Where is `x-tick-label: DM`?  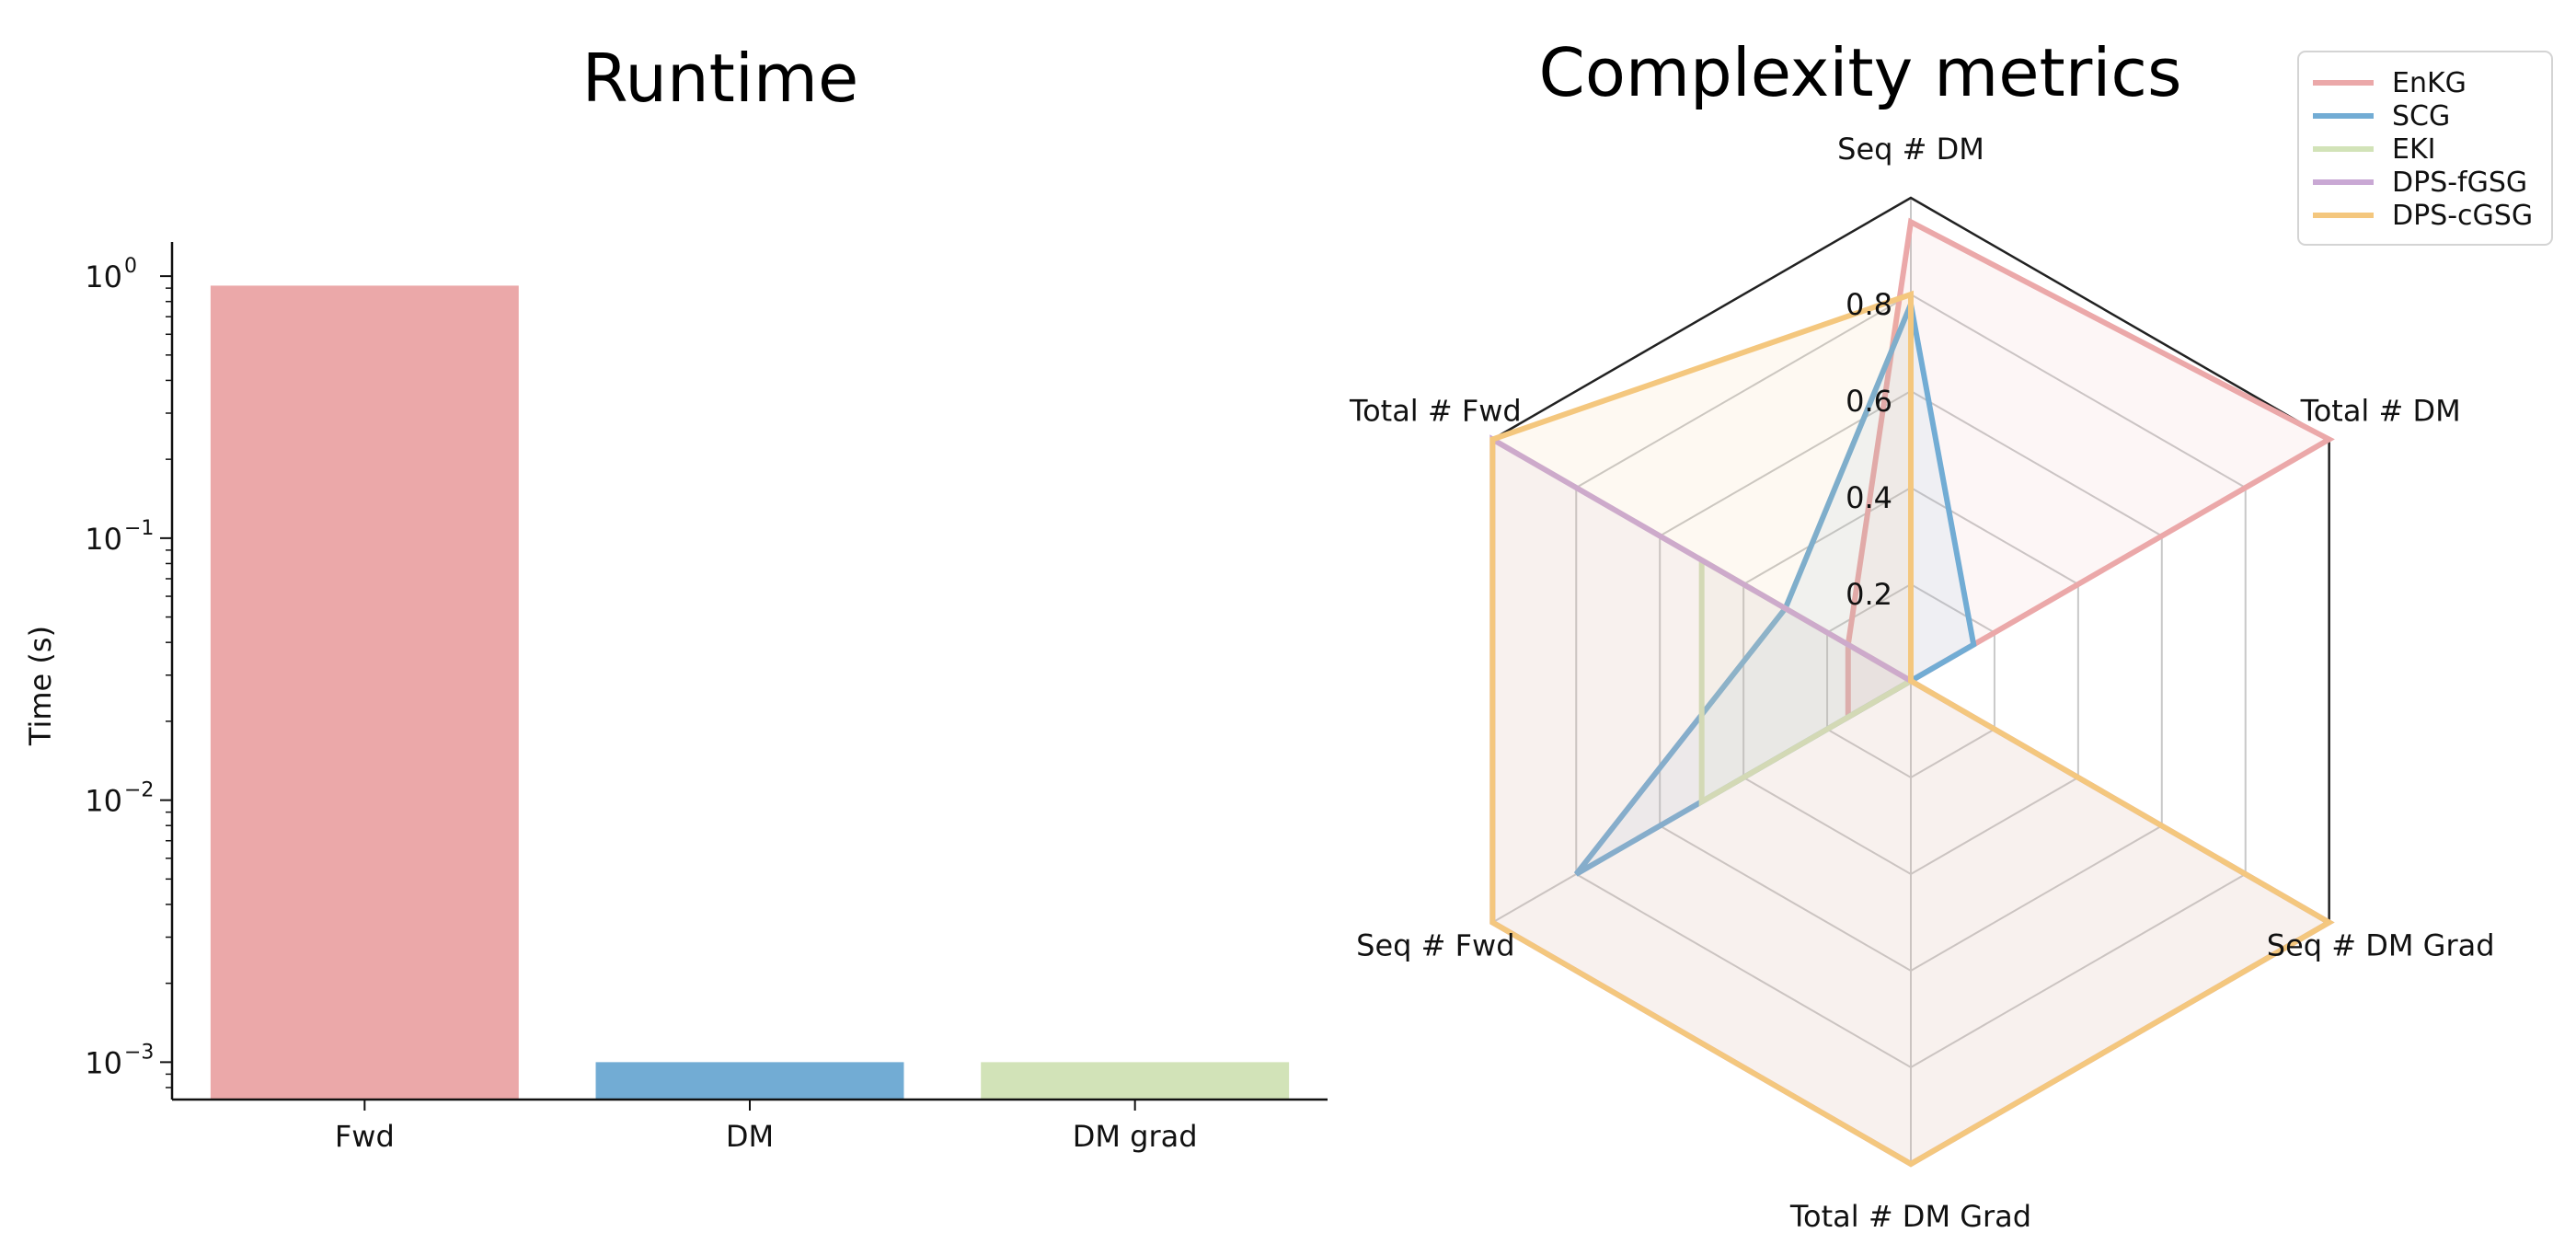 x-tick-label: DM is located at coordinates (750, 1137).